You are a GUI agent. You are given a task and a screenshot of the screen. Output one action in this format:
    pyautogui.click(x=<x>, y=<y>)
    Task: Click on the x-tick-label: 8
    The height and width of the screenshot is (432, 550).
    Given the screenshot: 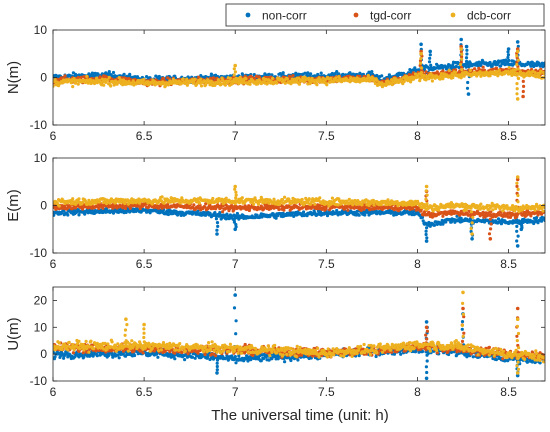 What is the action you would take?
    pyautogui.click(x=417, y=264)
    